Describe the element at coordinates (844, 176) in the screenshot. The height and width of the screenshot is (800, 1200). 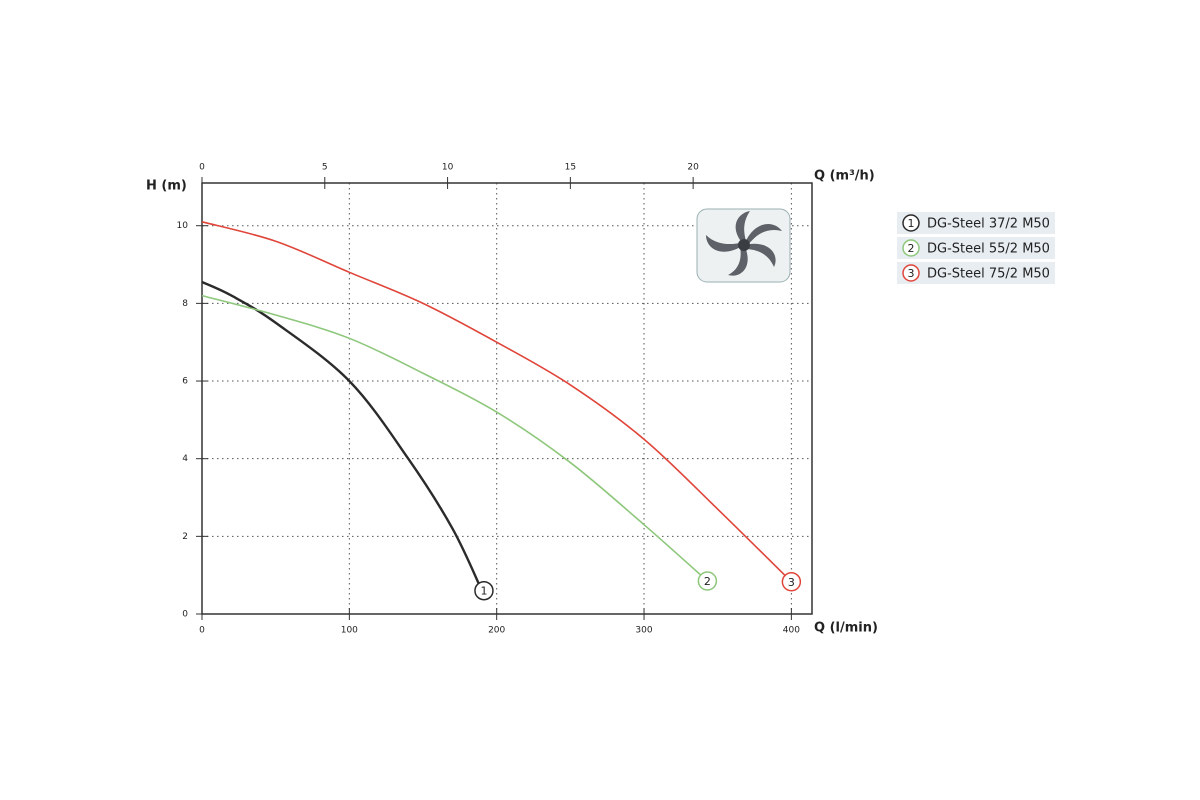
I see `x2-axis-title: Q (m³/h)` at that location.